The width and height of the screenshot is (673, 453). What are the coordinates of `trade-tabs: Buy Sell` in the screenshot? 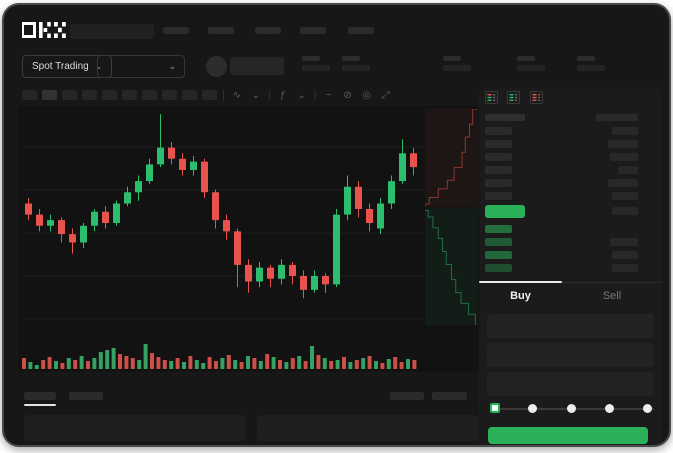 It's located at (570, 294).